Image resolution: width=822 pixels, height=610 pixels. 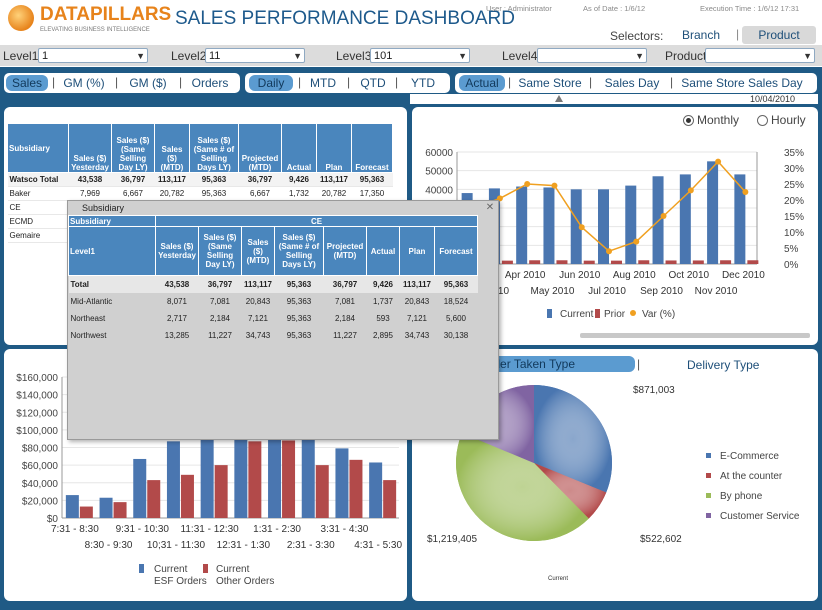 What do you see at coordinates (420, 55) in the screenshot?
I see `filter-level3-select: 101 ▼` at bounding box center [420, 55].